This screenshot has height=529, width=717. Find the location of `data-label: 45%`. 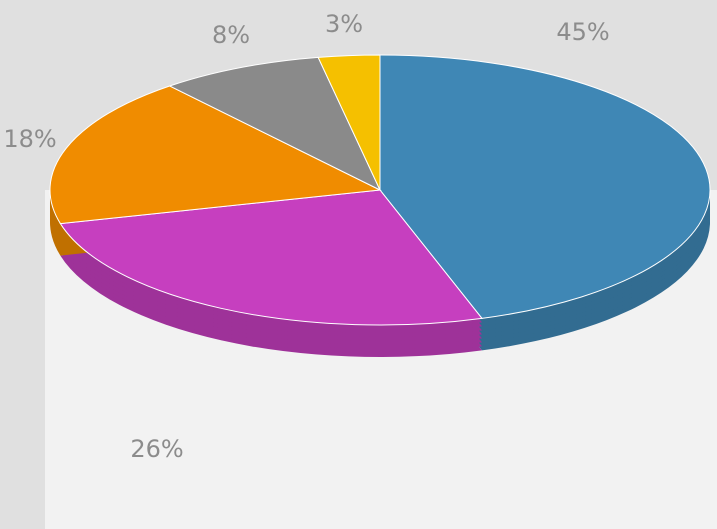

data-label: 45% is located at coordinates (582, 32).